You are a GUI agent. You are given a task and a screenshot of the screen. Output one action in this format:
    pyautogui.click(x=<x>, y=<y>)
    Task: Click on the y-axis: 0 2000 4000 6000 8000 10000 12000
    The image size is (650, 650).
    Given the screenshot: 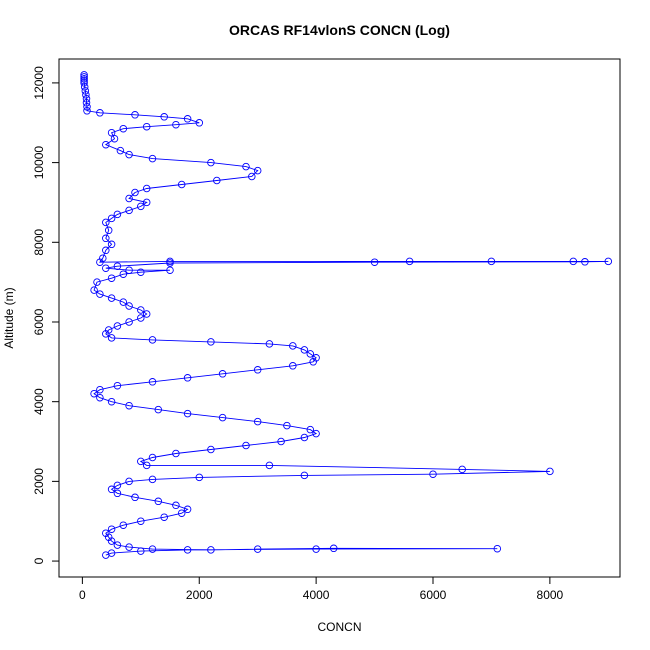 What is the action you would take?
    pyautogui.click(x=46, y=315)
    